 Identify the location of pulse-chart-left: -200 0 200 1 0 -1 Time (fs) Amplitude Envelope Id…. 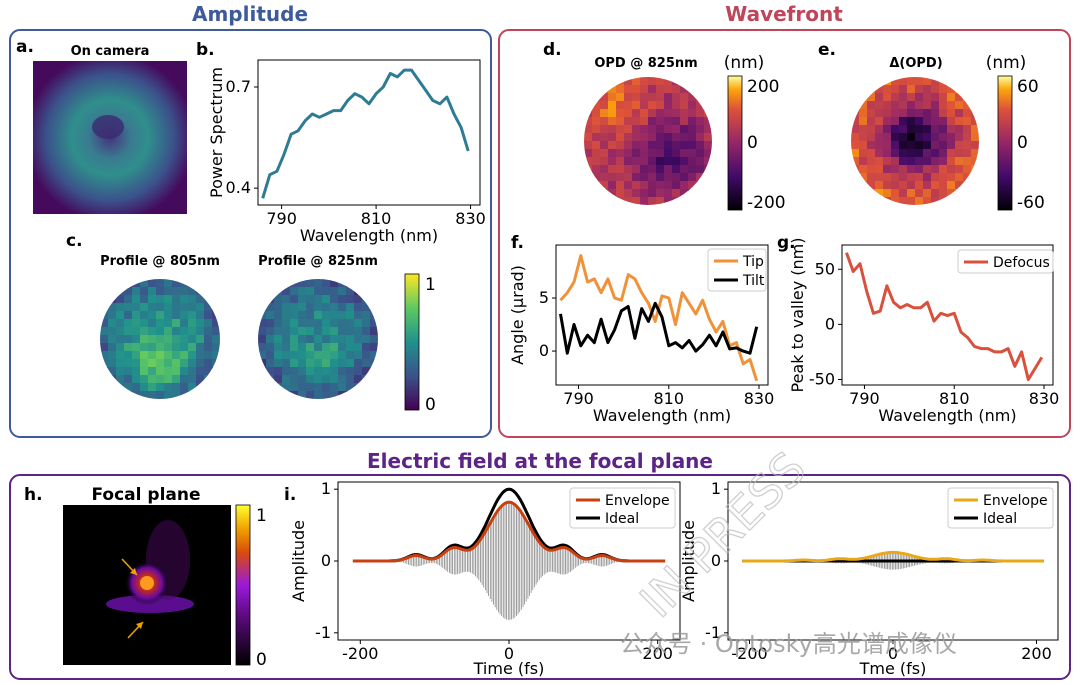
(485, 578).